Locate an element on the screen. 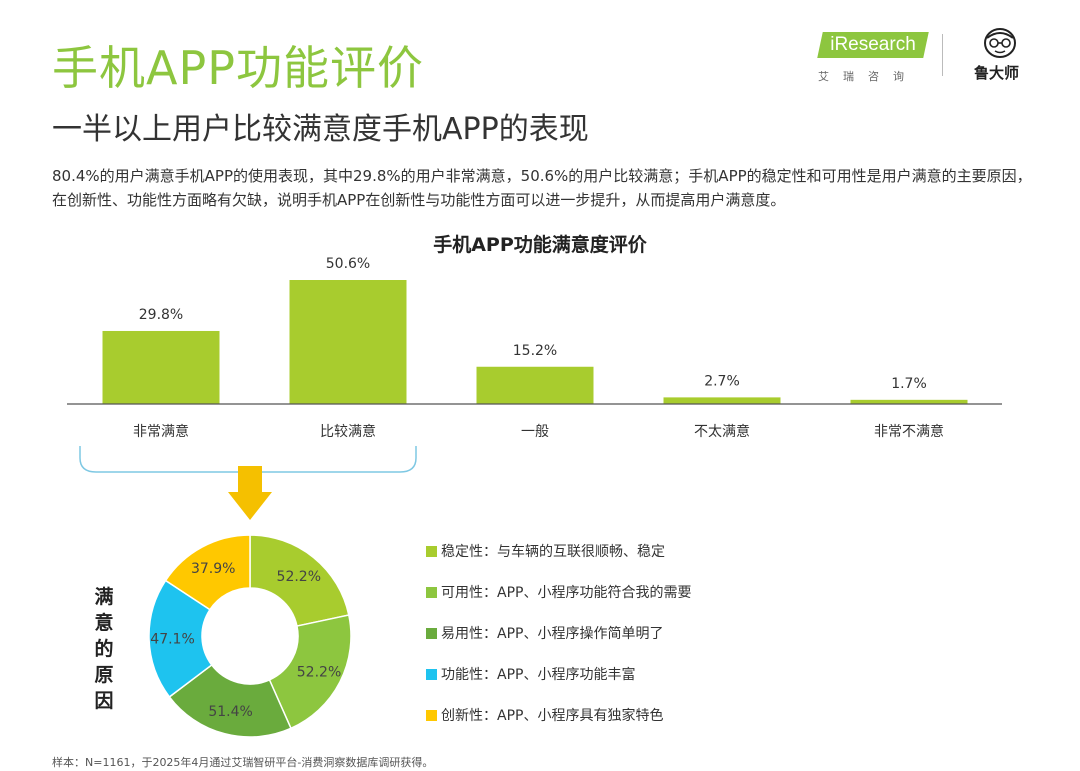  donut-data-label: 37.9% is located at coordinates (213, 569).